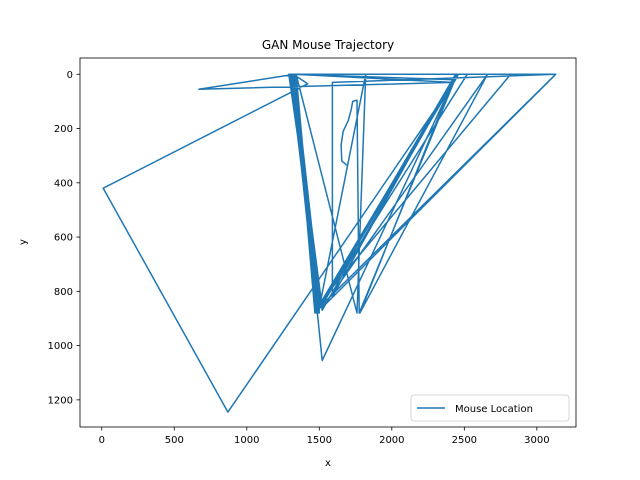 Image resolution: width=640 pixels, height=480 pixels. I want to click on y-axis-label: y, so click(23, 242).